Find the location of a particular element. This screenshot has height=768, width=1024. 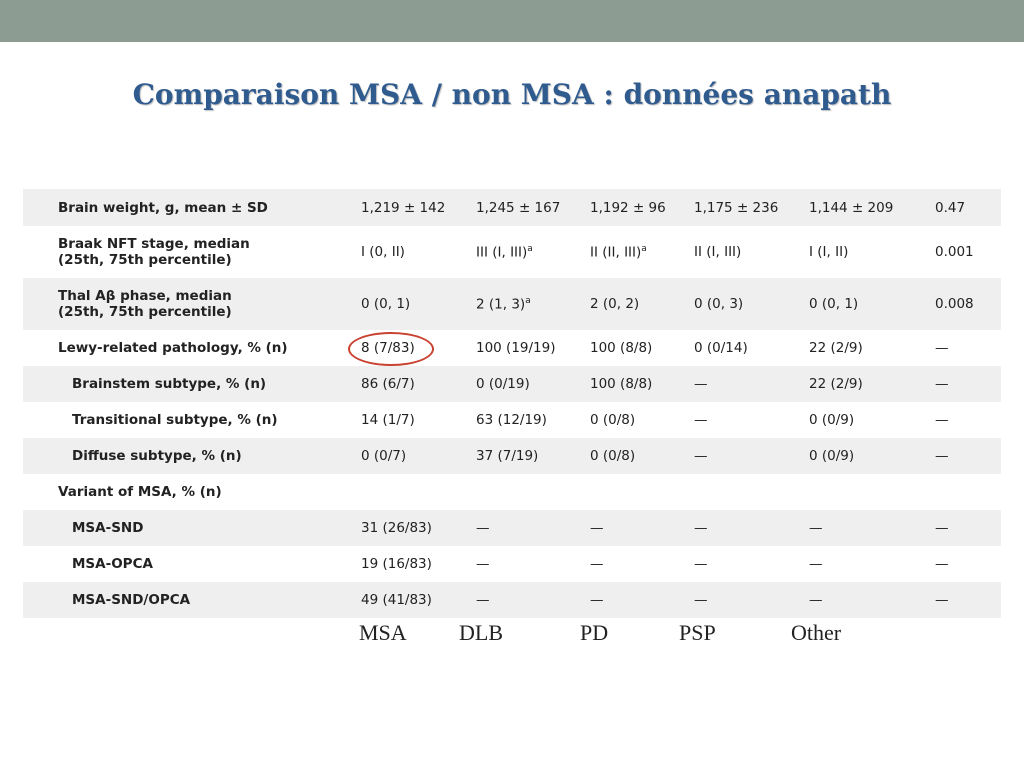

row-label: Variant of MSA, % (n) is located at coordinates (192, 492).